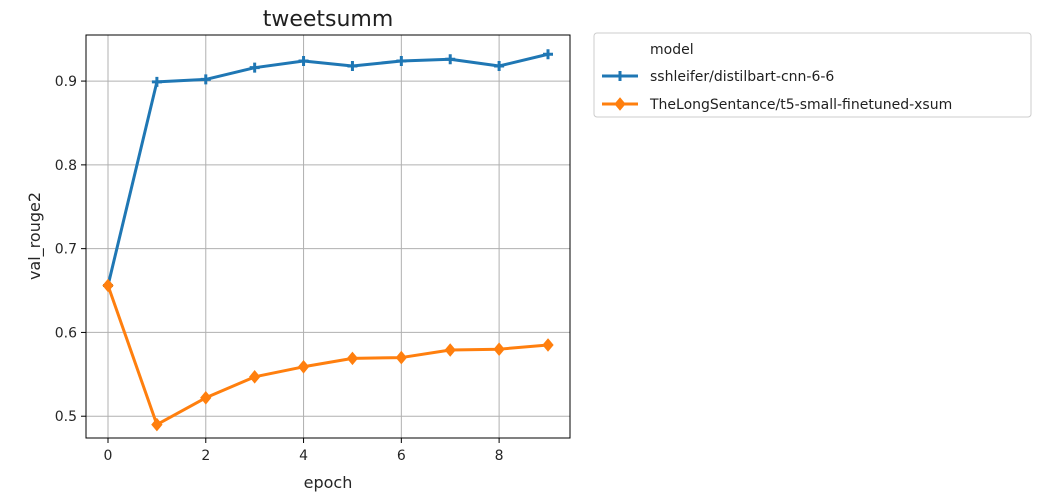 This screenshot has width=1060, height=496. Describe the element at coordinates (108, 456) in the screenshot. I see `x-tick-label: 0` at that location.